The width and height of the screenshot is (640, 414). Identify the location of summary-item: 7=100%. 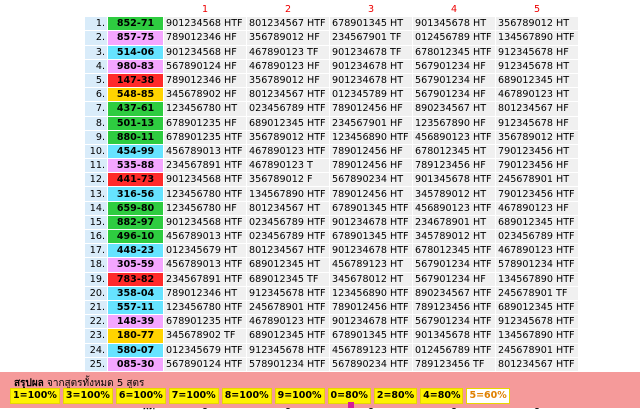
(193, 396).